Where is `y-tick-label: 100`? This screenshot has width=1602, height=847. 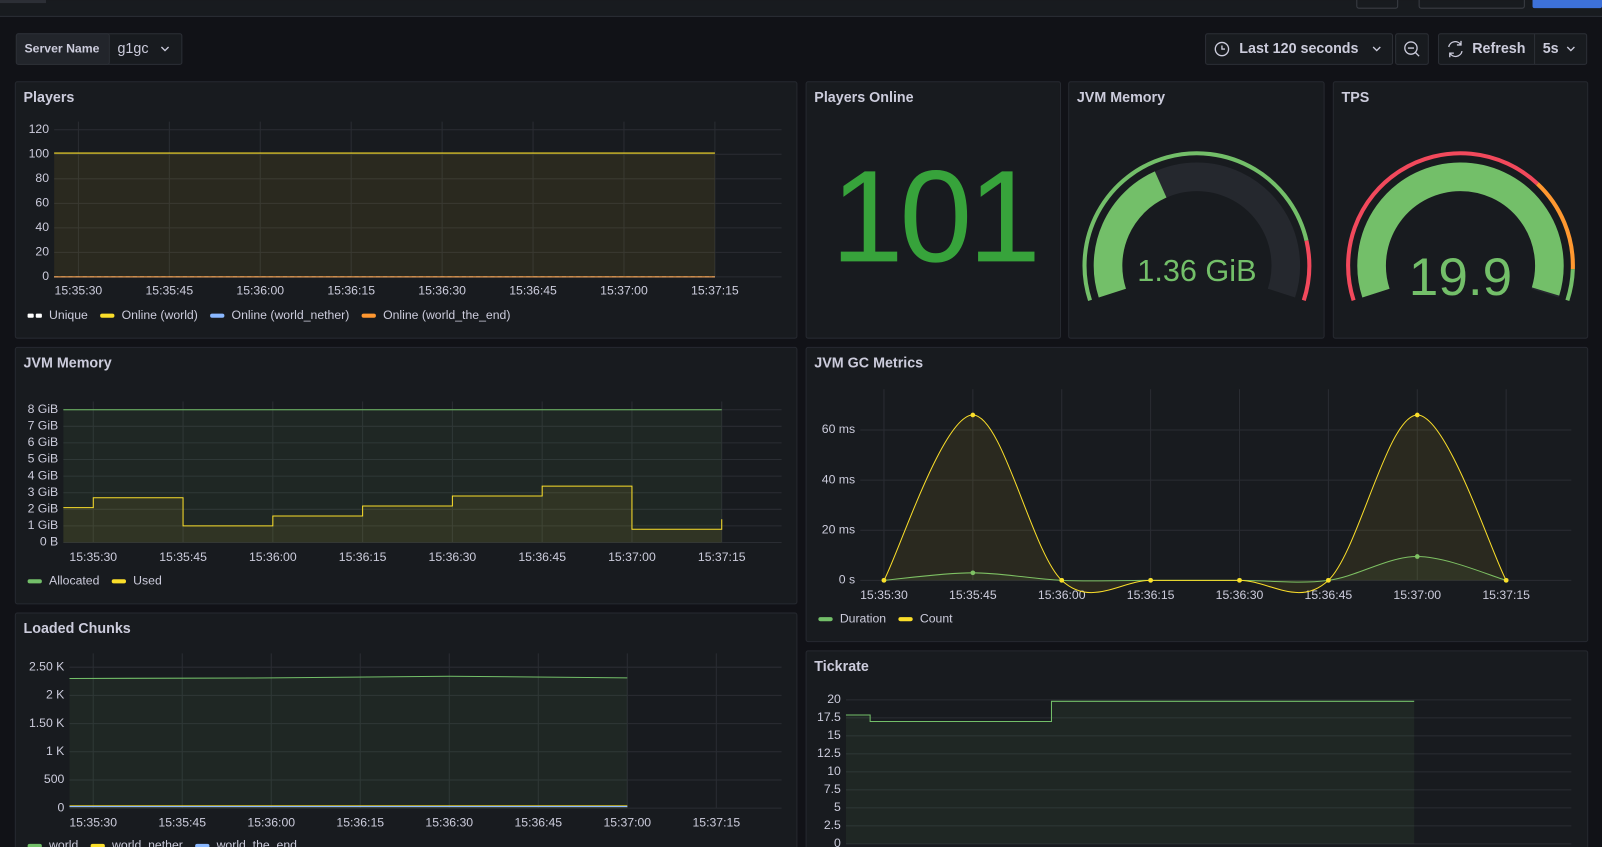
y-tick-label: 100 is located at coordinates (39, 154).